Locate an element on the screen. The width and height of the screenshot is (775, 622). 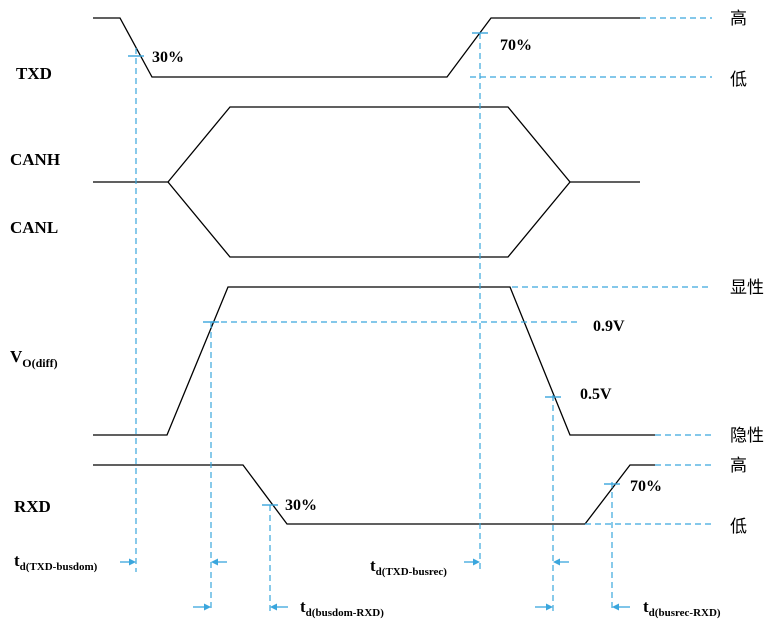
txd-low-label: 低 is located at coordinates (738, 80).